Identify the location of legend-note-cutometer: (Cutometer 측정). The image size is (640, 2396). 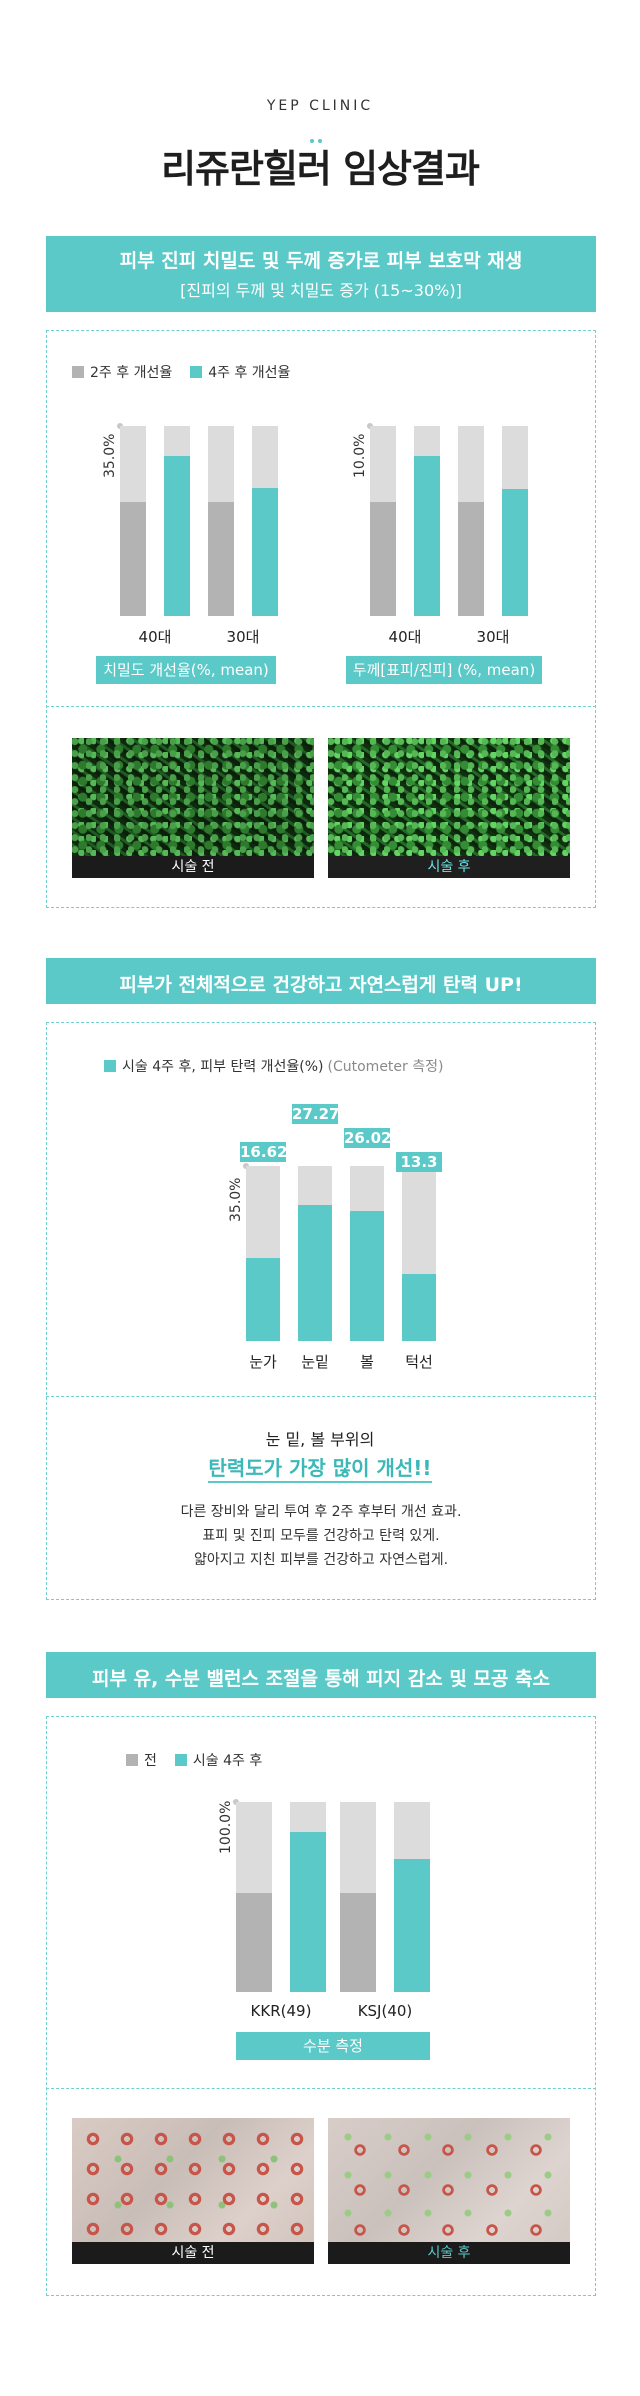
(385, 1067).